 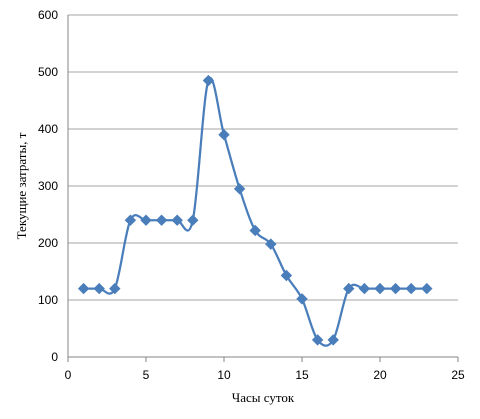 What do you see at coordinates (48, 72) in the screenshot?
I see `y-tick-label: 500` at bounding box center [48, 72].